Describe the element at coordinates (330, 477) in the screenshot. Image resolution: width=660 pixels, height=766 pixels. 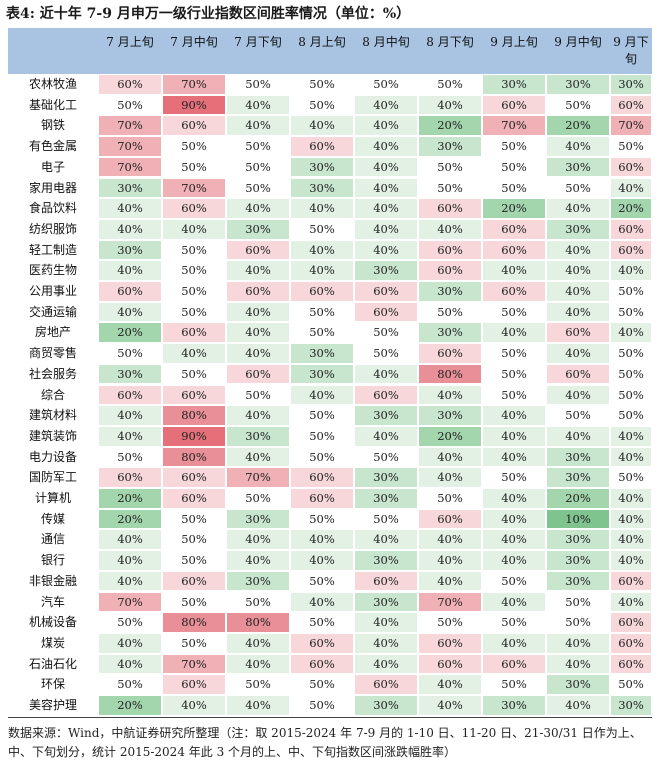
I see `table-row: 国防军工 60% 60% 70% 60% 30% 40% 50% 30% 50%` at that location.